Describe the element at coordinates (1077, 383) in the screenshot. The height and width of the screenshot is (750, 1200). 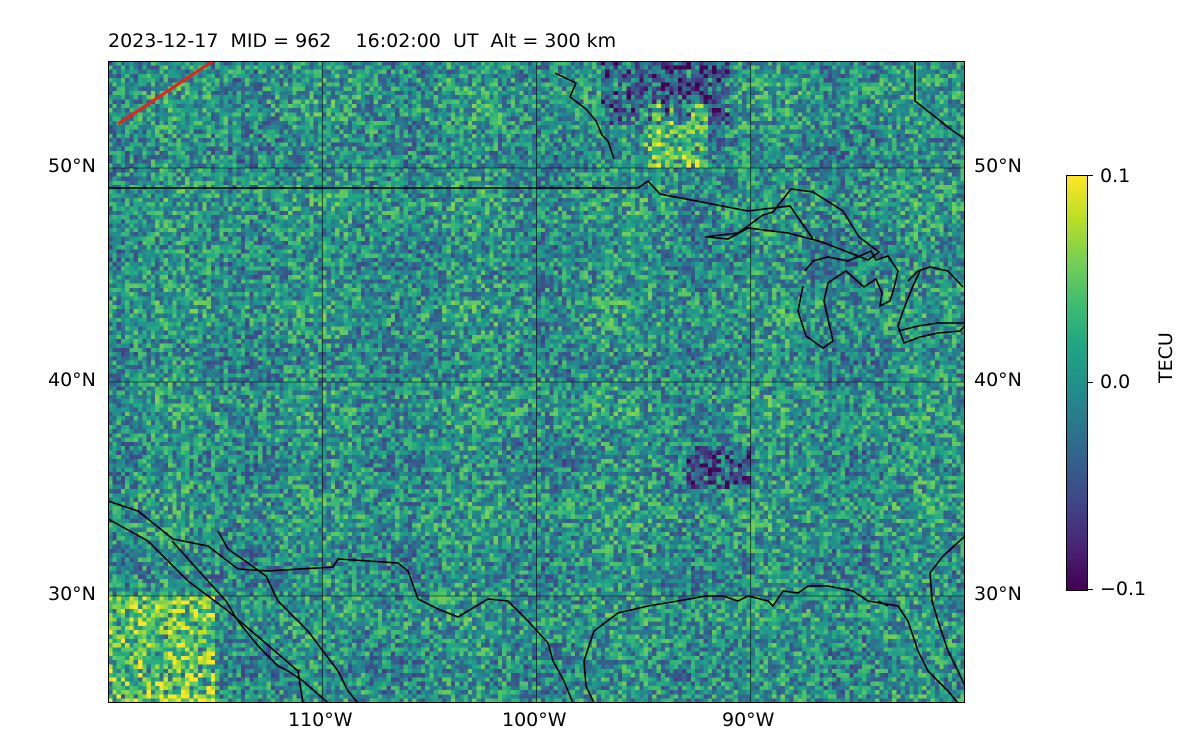
I see `colorbar` at that location.